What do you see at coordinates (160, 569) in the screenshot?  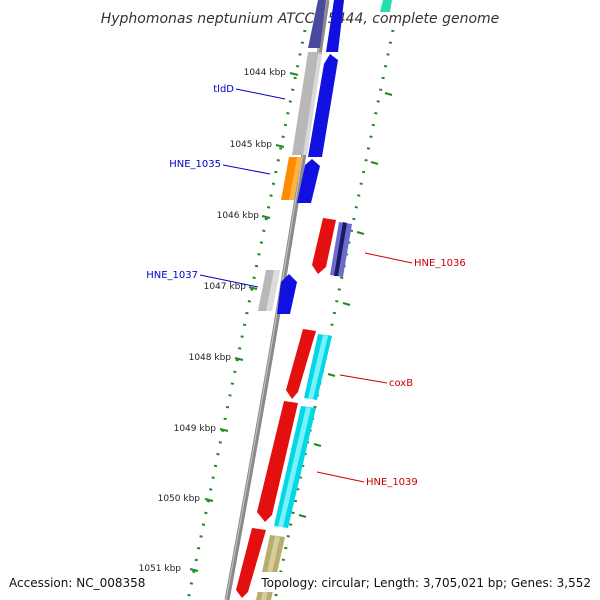 I see `tick-label: 1051 kbp` at bounding box center [160, 569].